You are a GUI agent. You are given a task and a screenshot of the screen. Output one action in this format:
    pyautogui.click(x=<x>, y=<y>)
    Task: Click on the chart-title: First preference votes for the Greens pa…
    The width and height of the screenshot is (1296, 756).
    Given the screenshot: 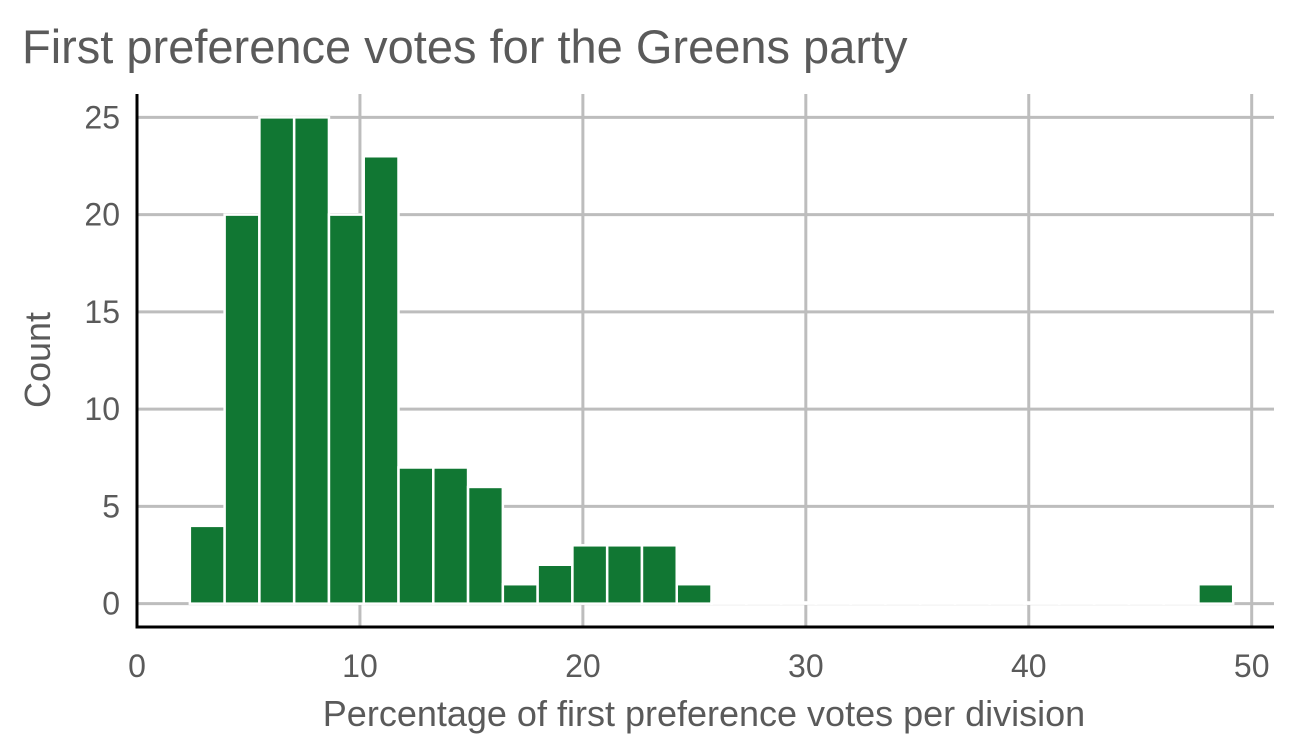 What is the action you would take?
    pyautogui.click(x=465, y=46)
    